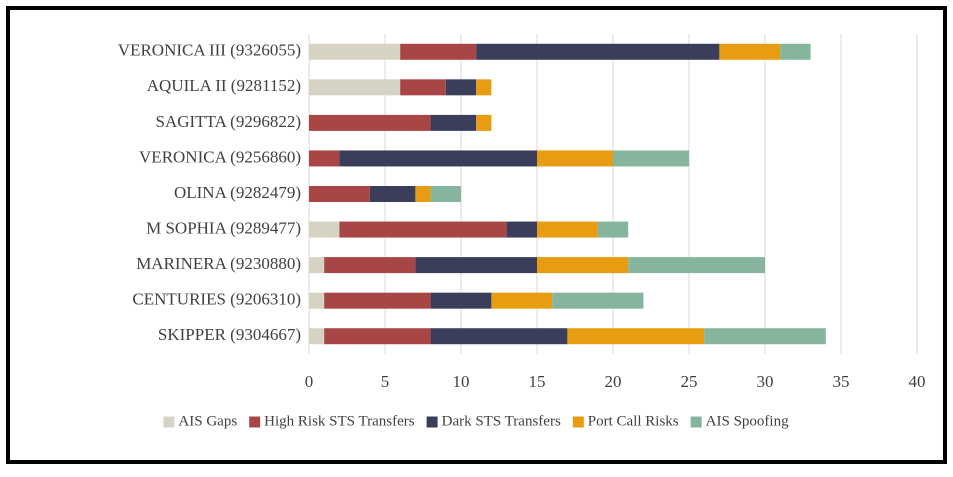 Image resolution: width=953 pixels, height=477 pixels. What do you see at coordinates (309, 381) in the screenshot?
I see `x-tick-label: 0` at bounding box center [309, 381].